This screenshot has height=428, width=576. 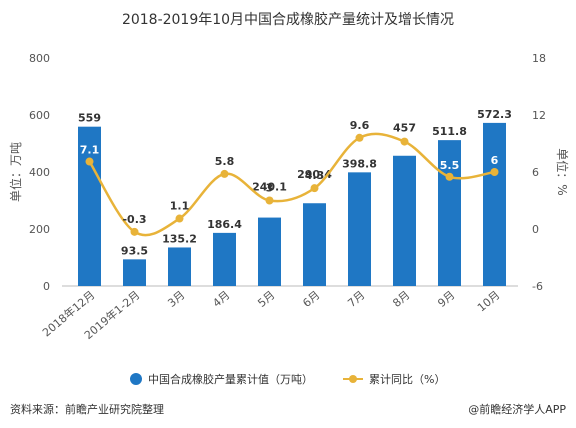 What do you see at coordinates (39, 58) in the screenshot?
I see `left-tick-label: 800` at bounding box center [39, 58].